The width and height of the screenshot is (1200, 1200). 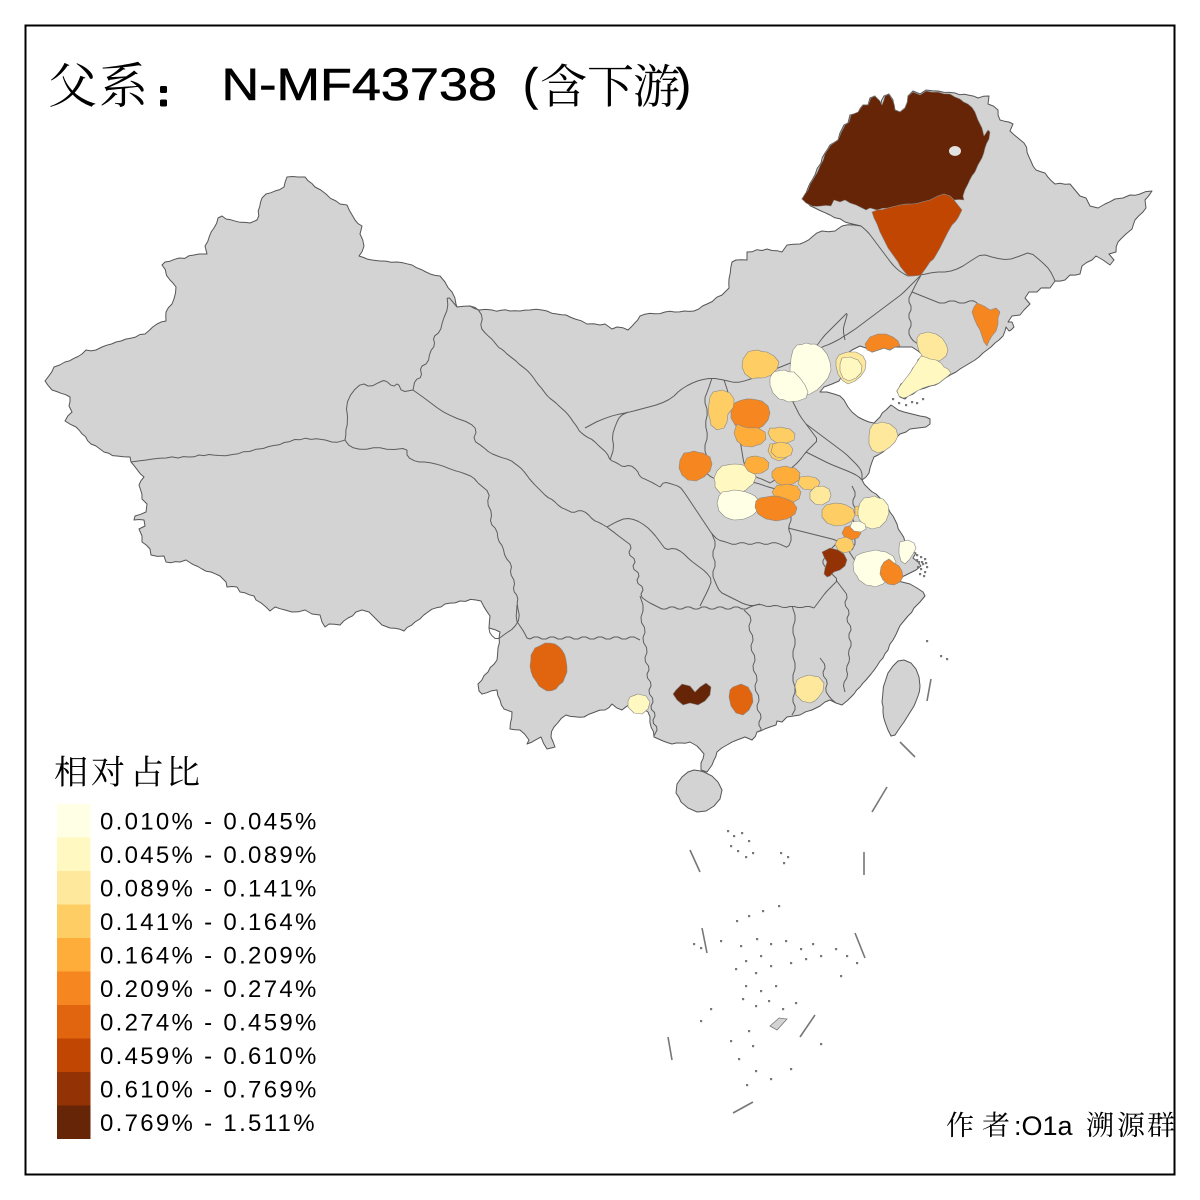 What do you see at coordinates (209, 888) in the screenshot?
I see `svg-text: 0.089% - 0.141%` at bounding box center [209, 888].